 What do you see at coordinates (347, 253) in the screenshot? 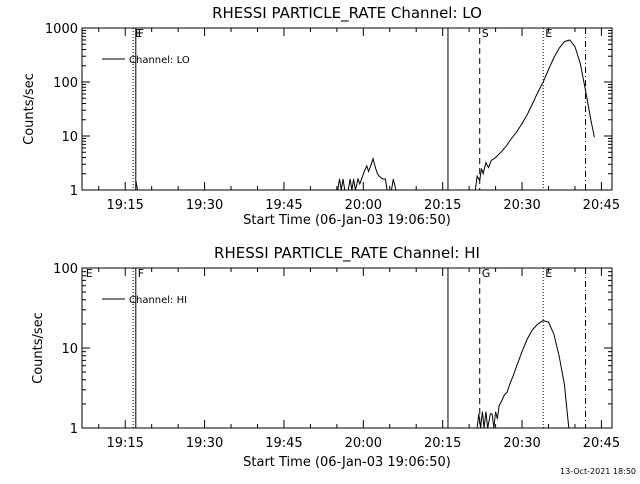
I see `chart-title-2: RHESSI PARTICLE_RATE Channel: HI` at bounding box center [347, 253].